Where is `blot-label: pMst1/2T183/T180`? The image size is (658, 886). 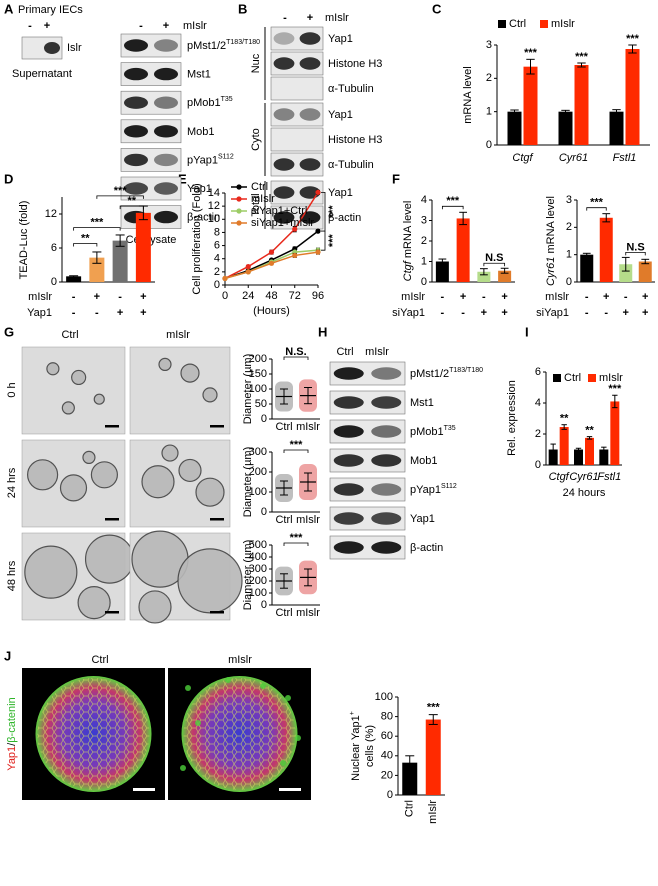
blot-label: pMst1/2T183/T180 is located at coordinates (223, 45).